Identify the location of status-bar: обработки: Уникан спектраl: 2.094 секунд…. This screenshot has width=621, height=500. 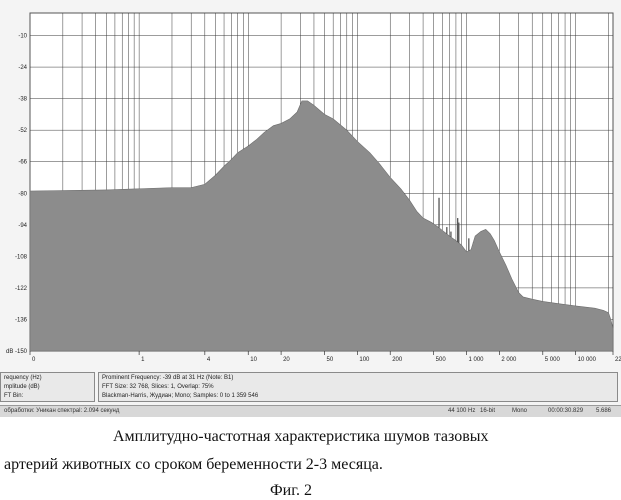
(310, 411).